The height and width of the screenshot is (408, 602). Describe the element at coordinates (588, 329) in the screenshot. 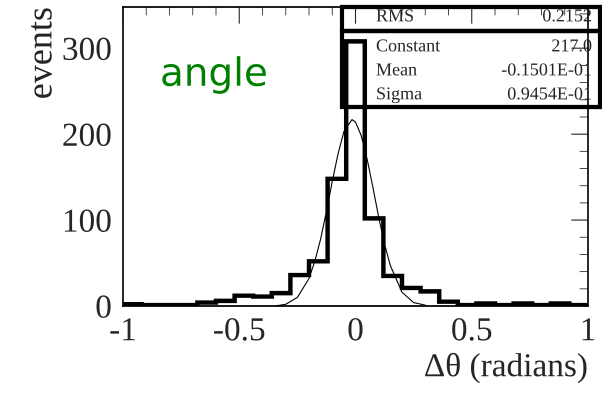

I see `x-tick-label: 1` at that location.